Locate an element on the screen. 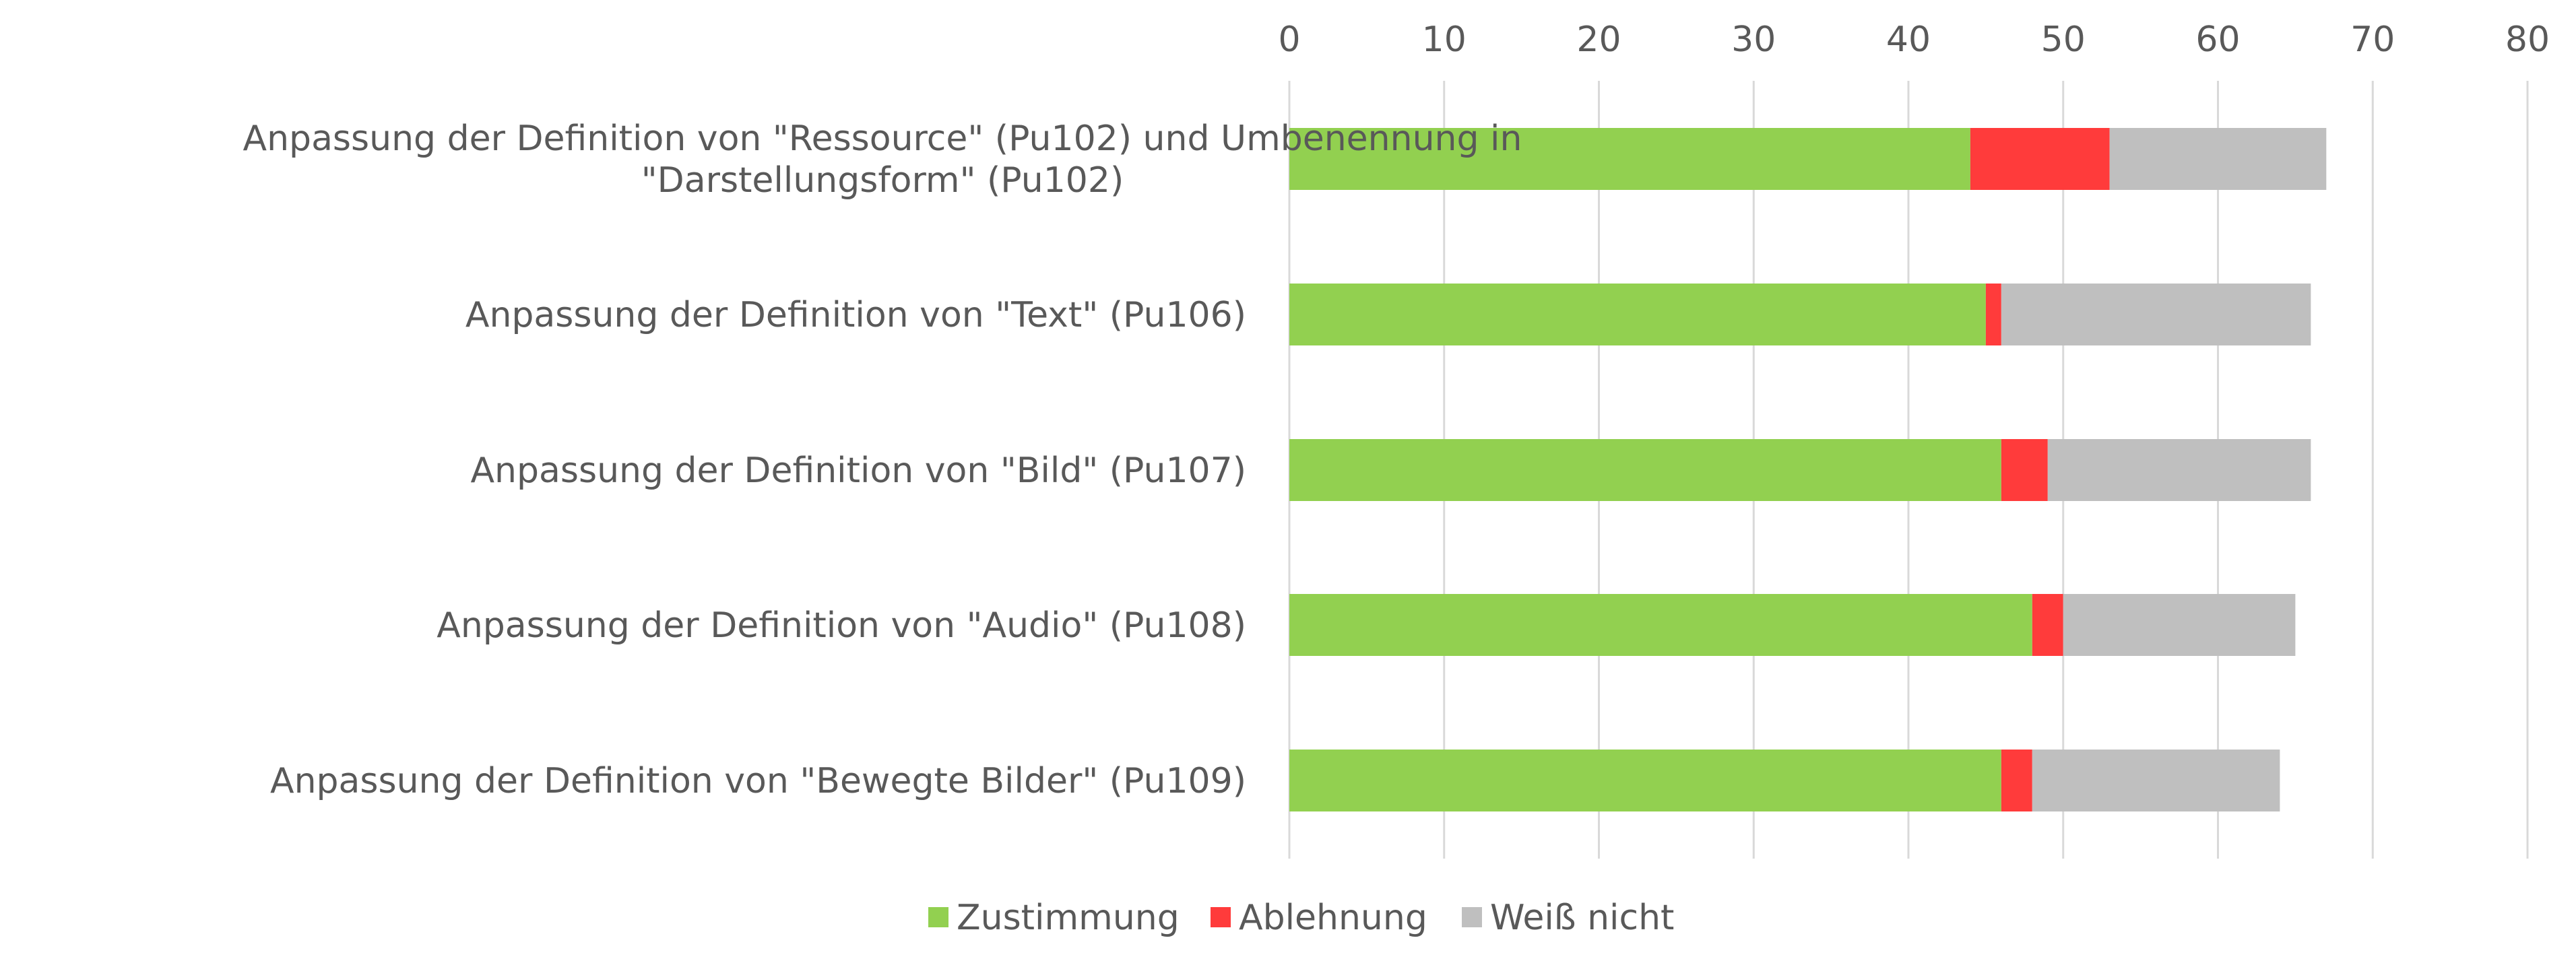 Image resolution: width=2576 pixels, height=963 pixels. category-label-0: "Darstellungsform" (Pu102) is located at coordinates (883, 180).